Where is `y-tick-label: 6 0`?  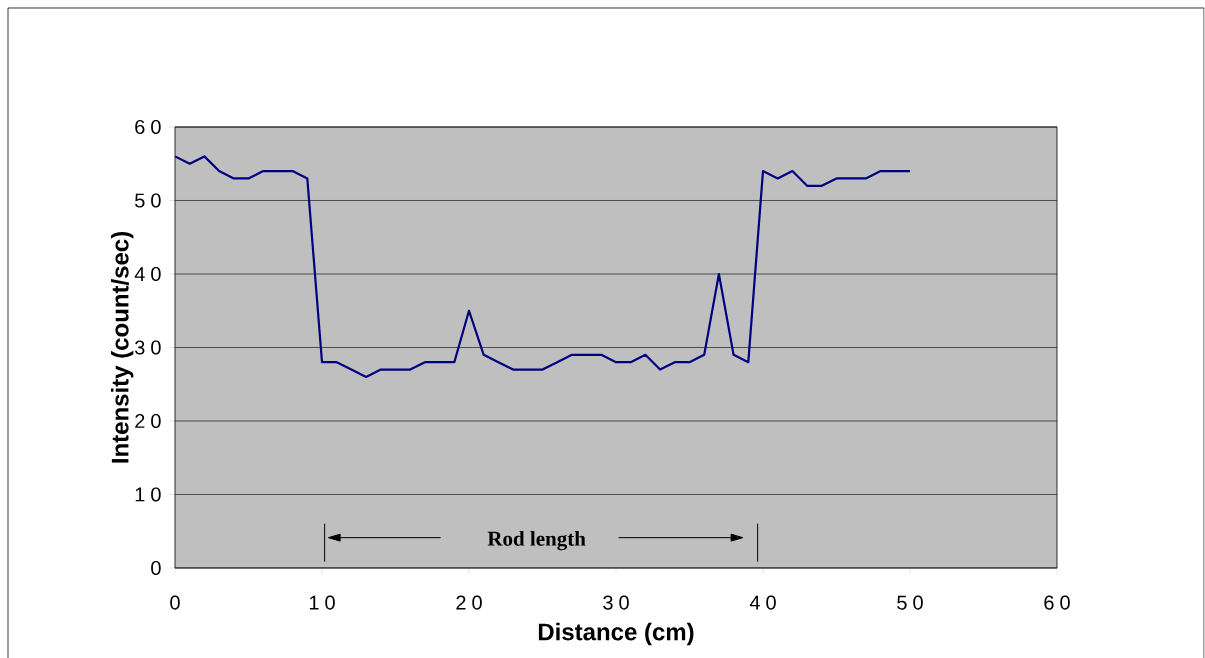
y-tick-label: 6 0 is located at coordinates (148, 127).